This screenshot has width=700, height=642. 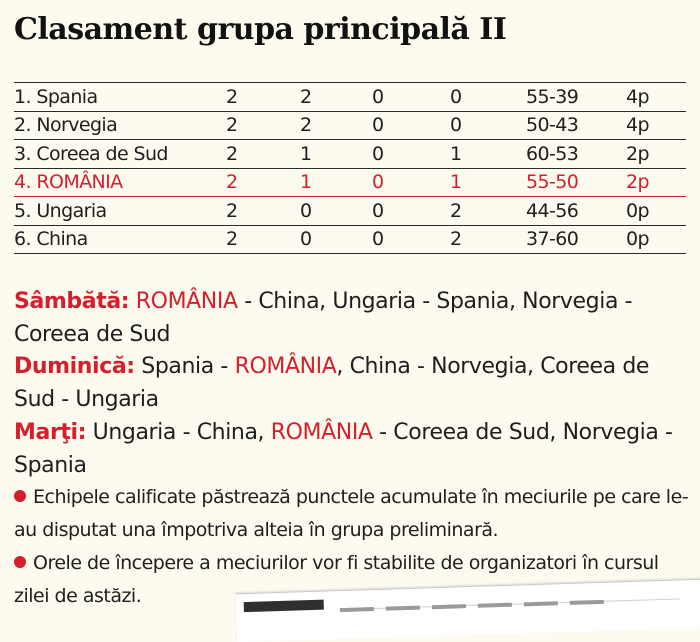 I want to click on table-row: 1. Spania 2 2 0 0 55-39 4p, so click(x=350, y=97).